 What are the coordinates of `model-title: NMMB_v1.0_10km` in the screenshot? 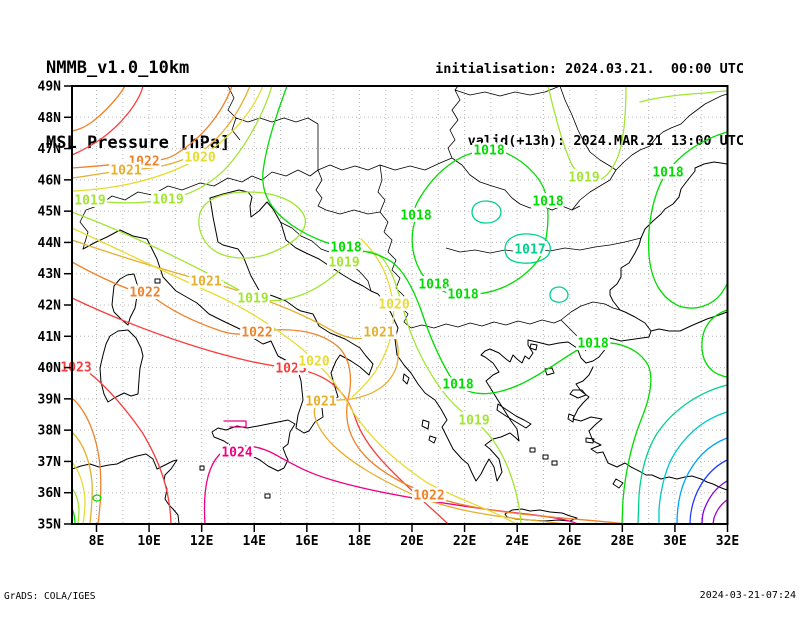 It's located at (118, 68).